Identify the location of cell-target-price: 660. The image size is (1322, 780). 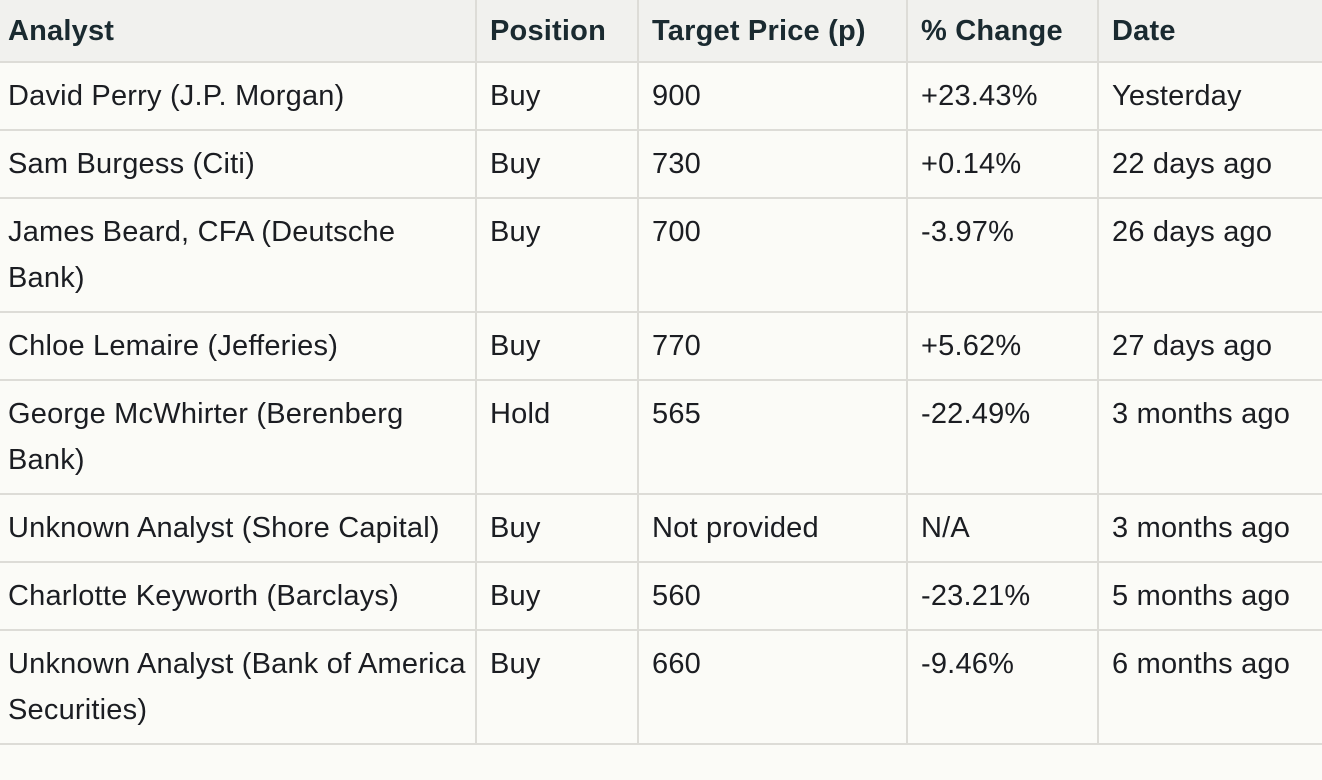
(773, 687).